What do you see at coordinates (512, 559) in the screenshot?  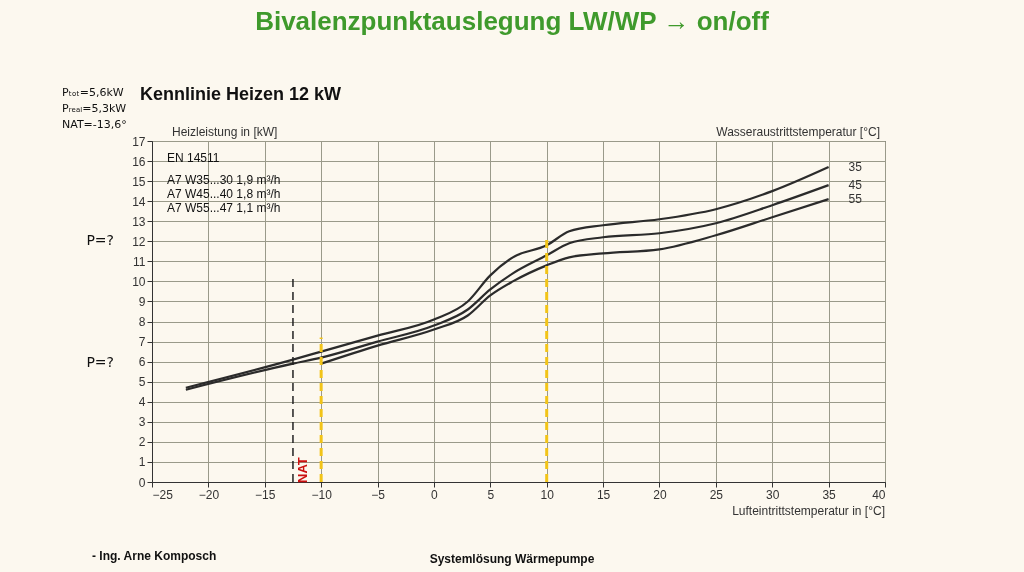 I see `text: Systemlösung Wärmepumpe` at bounding box center [512, 559].